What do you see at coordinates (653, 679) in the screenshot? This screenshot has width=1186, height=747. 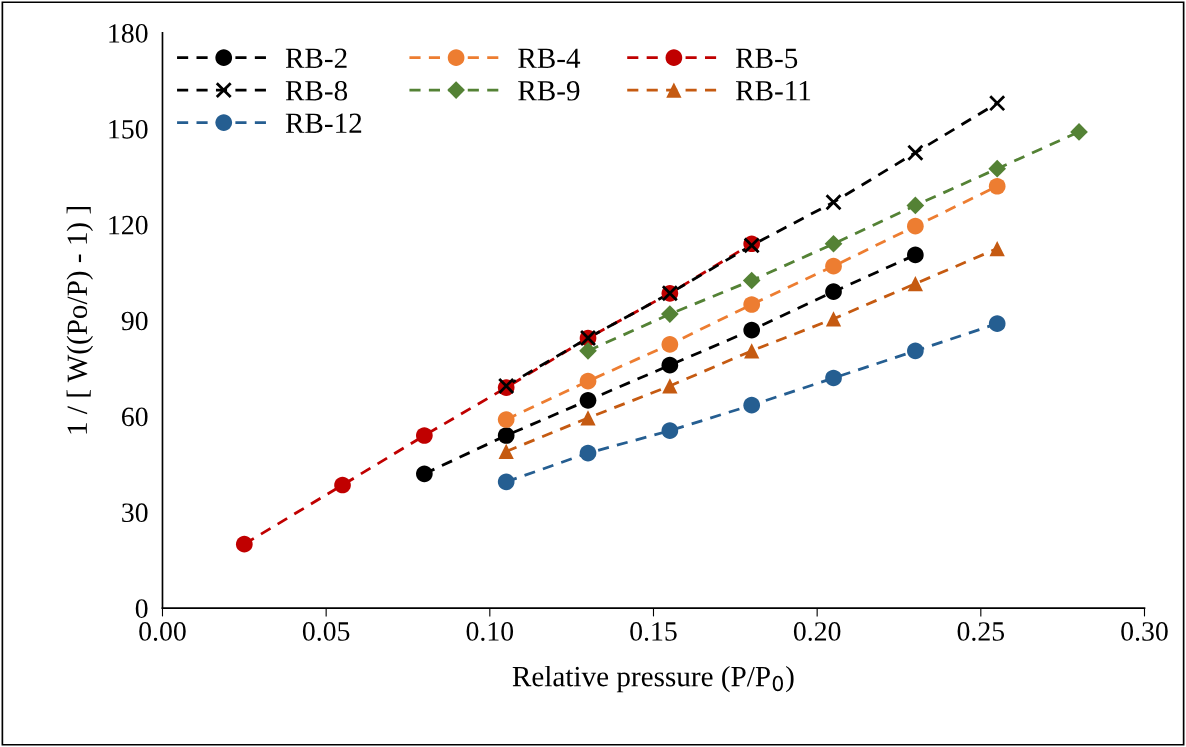 I see `x-axis-title: Relative pressure (P/P$_{0}$)` at bounding box center [653, 679].